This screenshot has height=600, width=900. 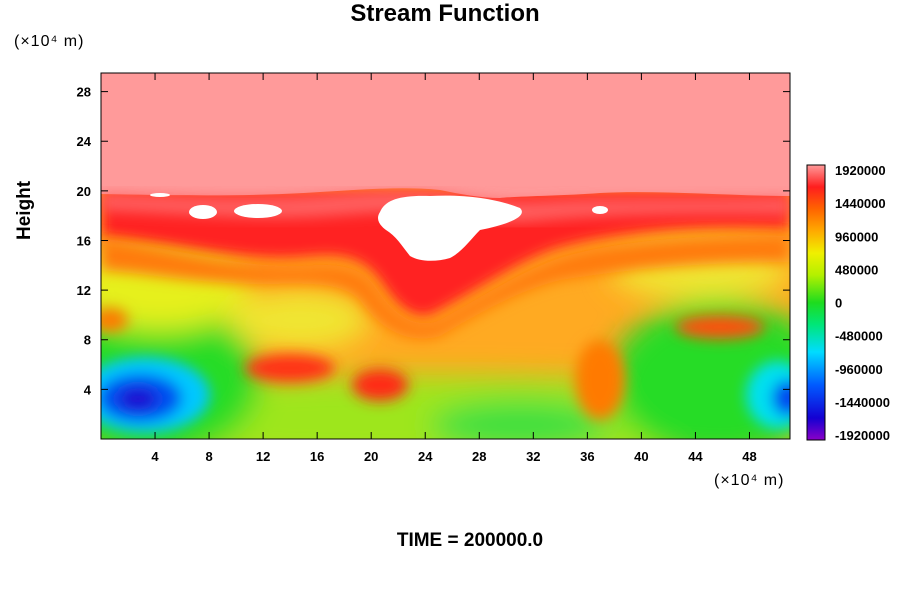 I want to click on colorbar-tick-label: 1920000, so click(x=860, y=170).